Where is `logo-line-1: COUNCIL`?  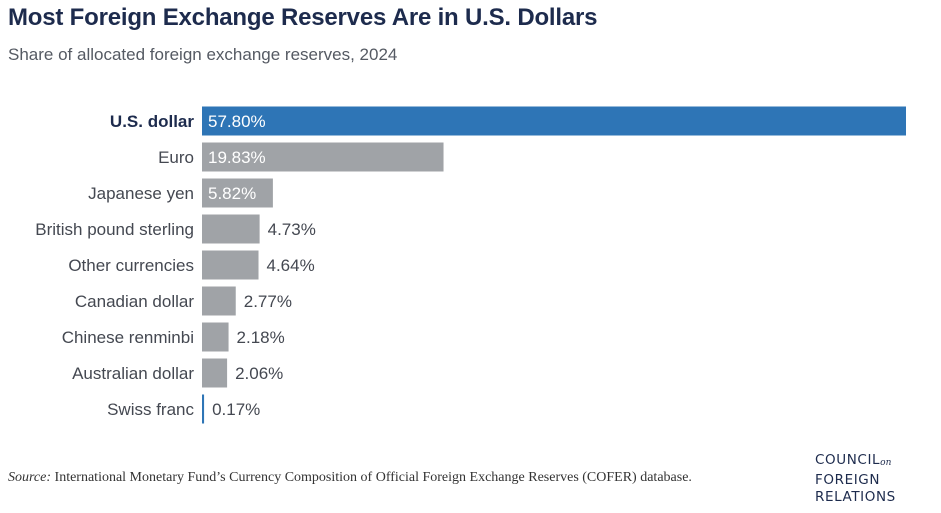 logo-line-1: COUNCIL is located at coordinates (848, 460).